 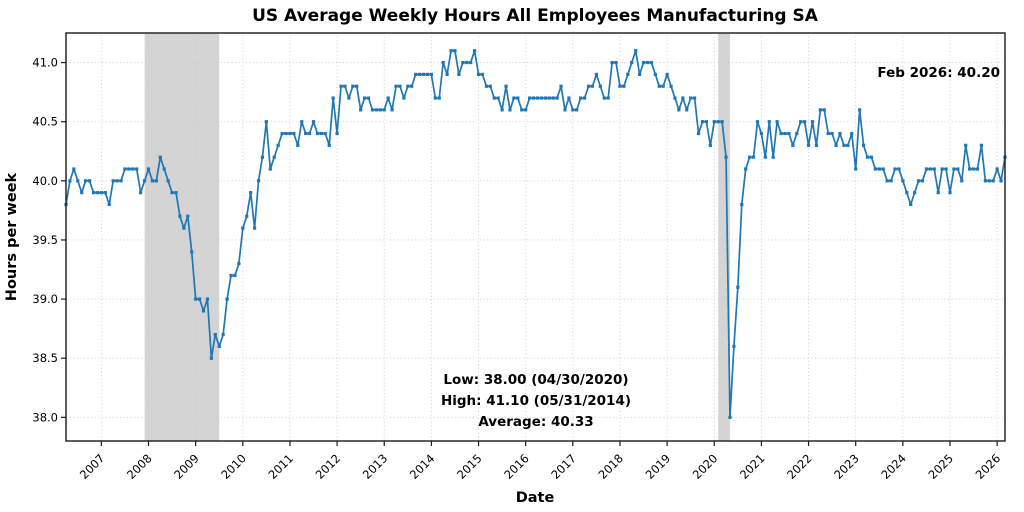 What do you see at coordinates (536, 401) in the screenshot?
I see `high-annotation: High: 41.10 (05/31/2014)` at bounding box center [536, 401].